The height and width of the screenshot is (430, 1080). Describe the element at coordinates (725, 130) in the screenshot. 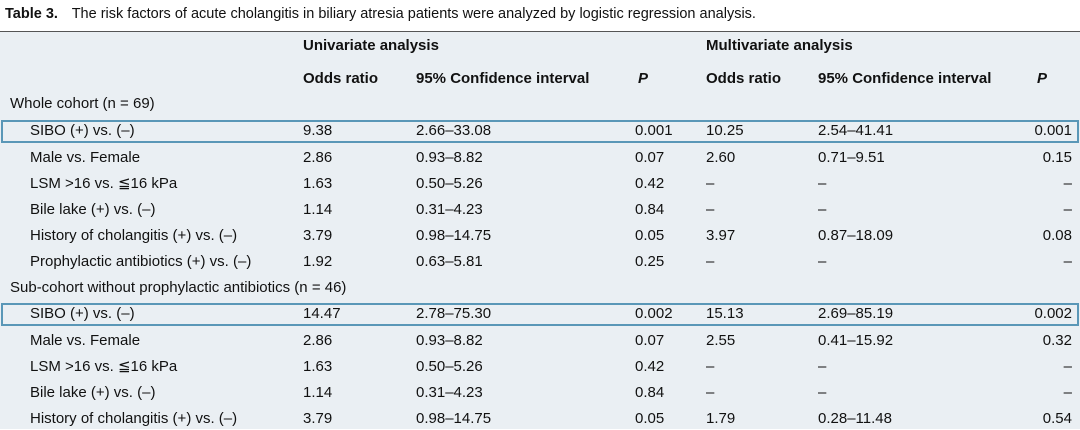

I see `odds-ratio-multivariate-cell: 10.25` at that location.